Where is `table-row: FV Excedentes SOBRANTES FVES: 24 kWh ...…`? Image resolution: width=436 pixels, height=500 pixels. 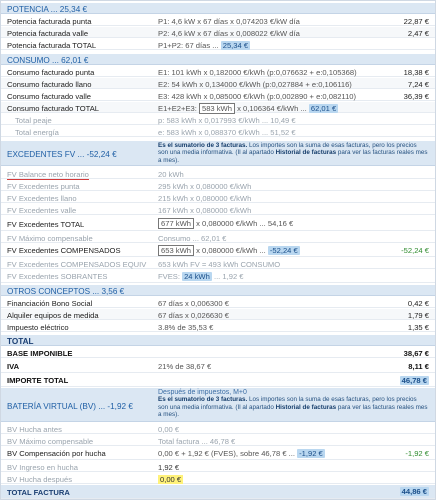 table-row: FV Excedentes SOBRANTES FVES: 24 kWh ...… is located at coordinates (218, 276).